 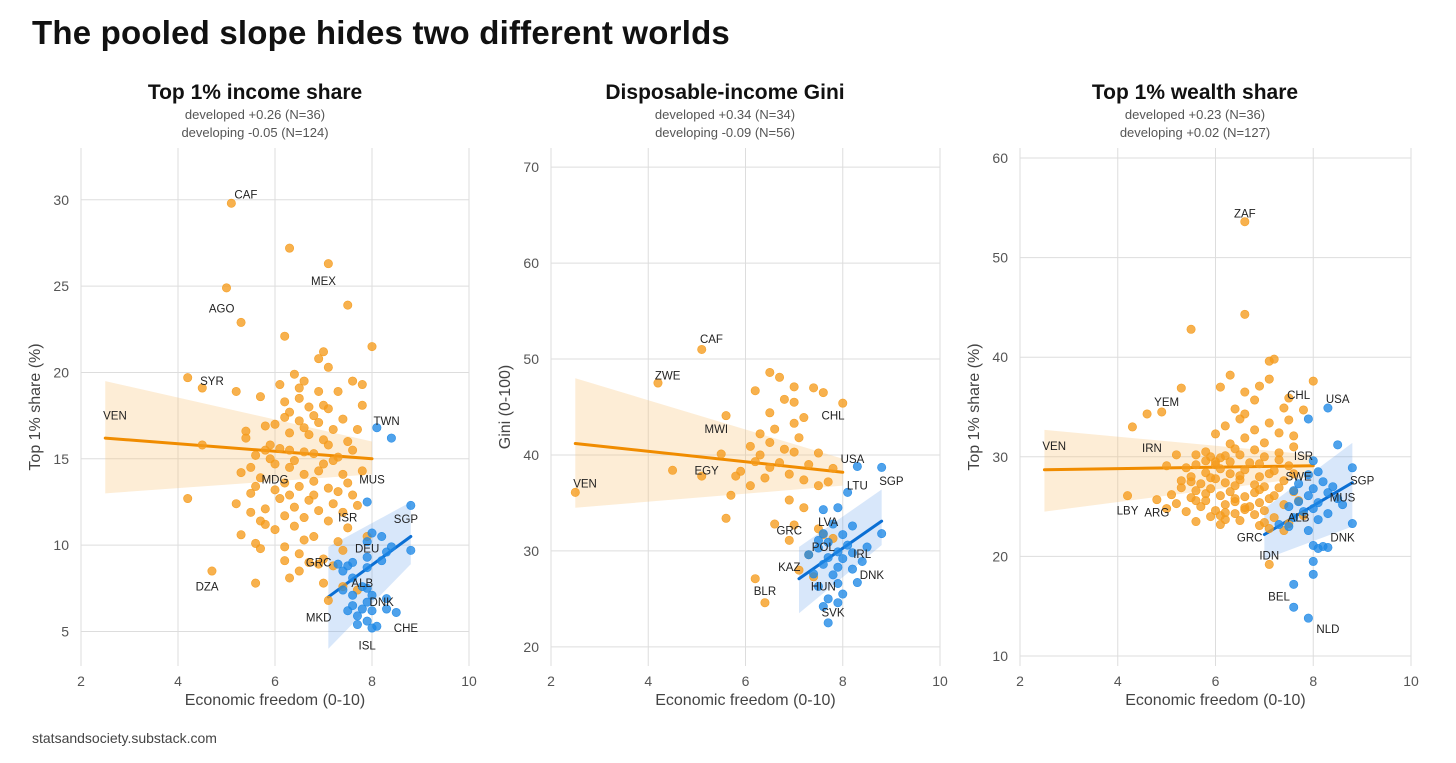 I want to click on country-label: CHL, so click(x=834, y=417).